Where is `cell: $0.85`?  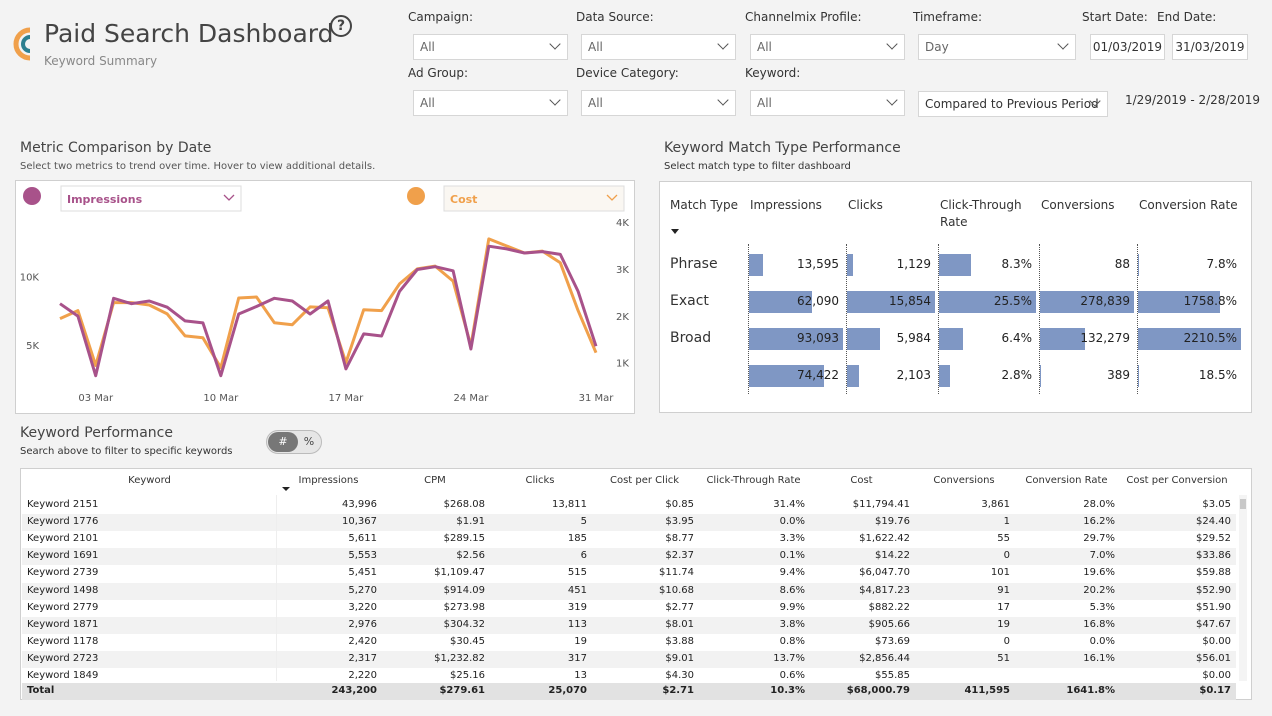 cell: $0.85 is located at coordinates (679, 504).